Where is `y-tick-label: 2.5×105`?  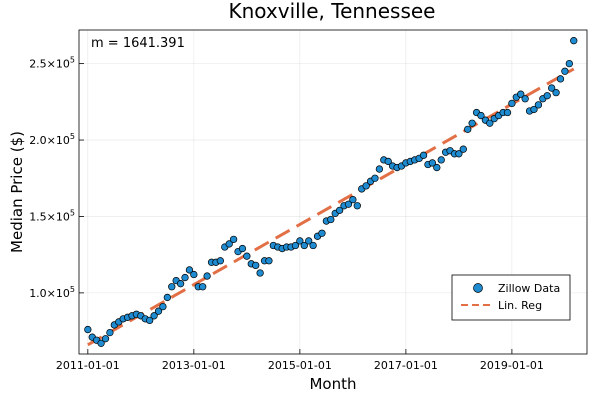 y-tick-label: 2.5×105 is located at coordinates (52, 63).